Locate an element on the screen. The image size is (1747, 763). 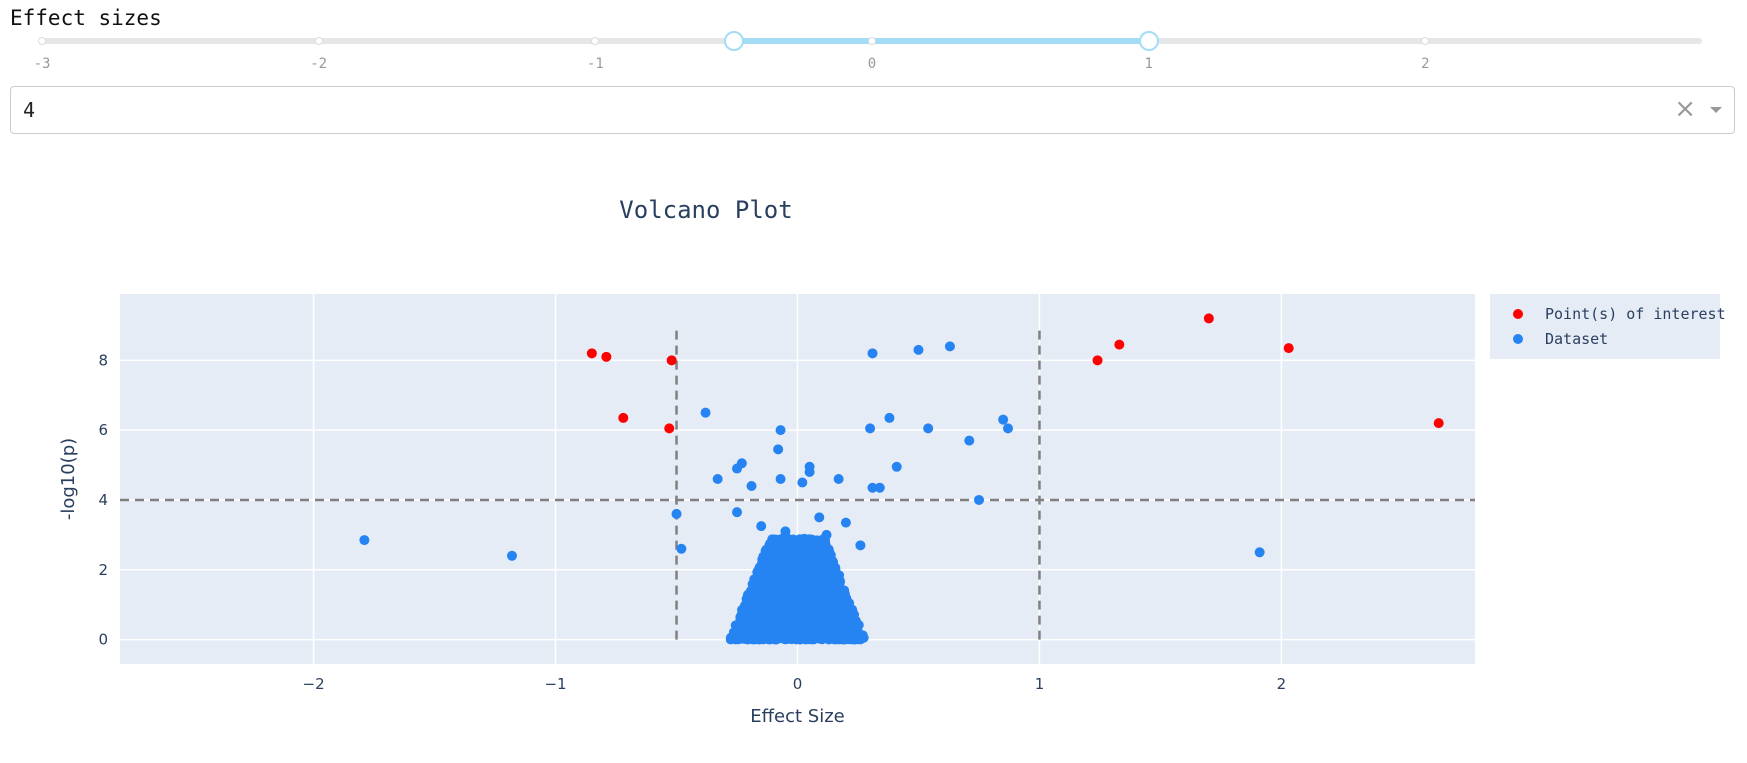
slider-mark-label: -2 is located at coordinates (319, 64).